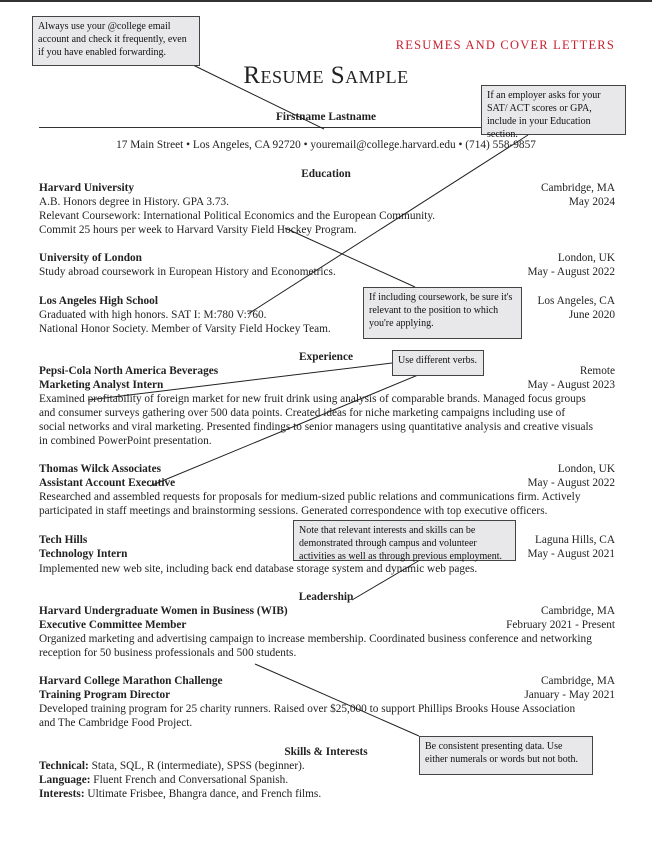  Describe the element at coordinates (98, 301) in the screenshot. I see `school-name: Los Angeles High School` at that location.